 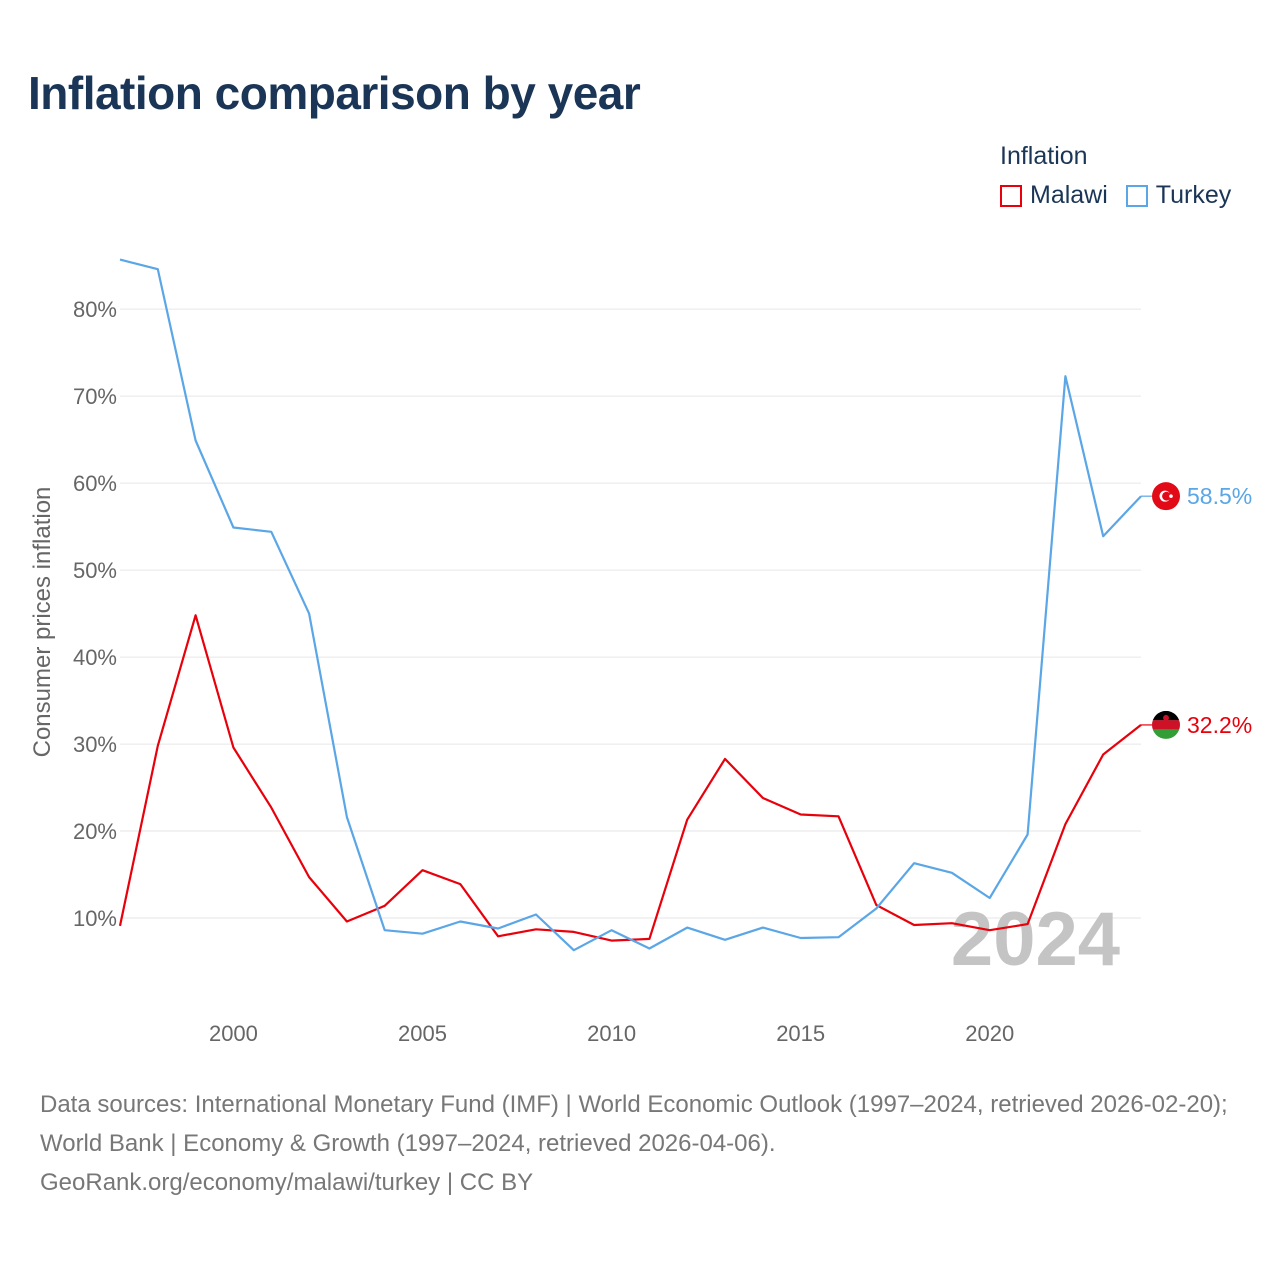 I want to click on x-tick-label: 2010, so click(x=611, y=1033).